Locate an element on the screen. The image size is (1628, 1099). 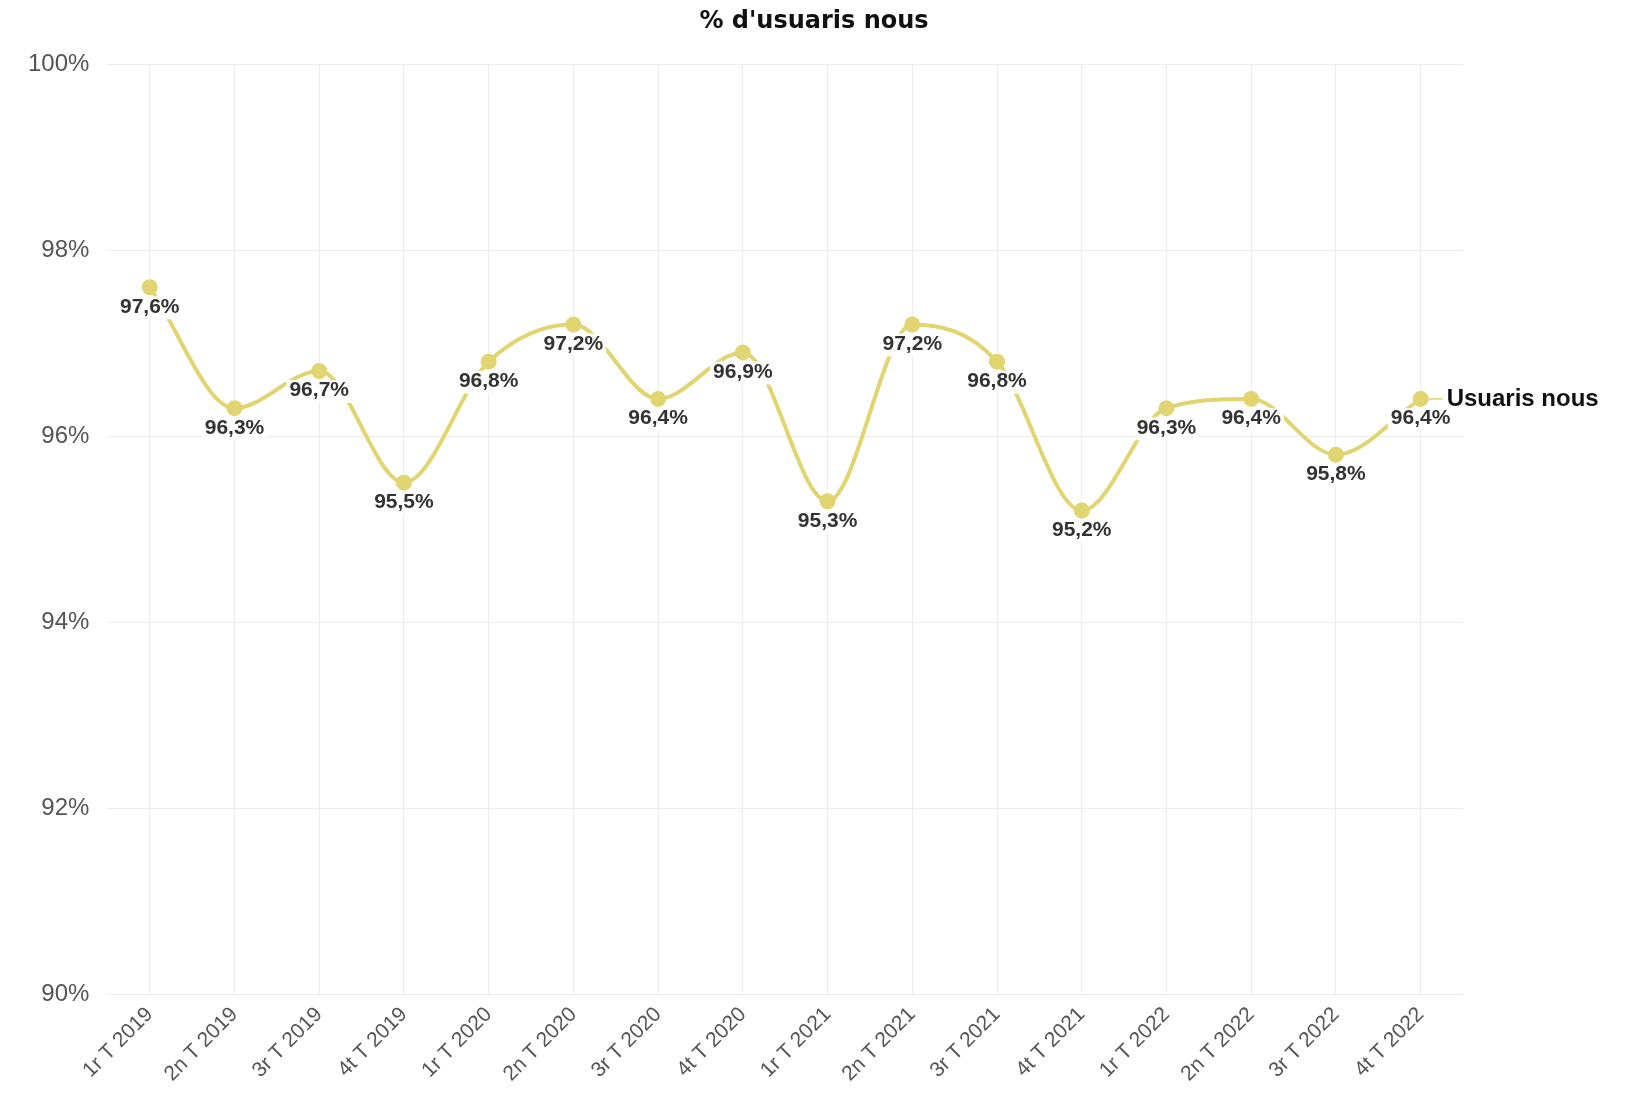
data-label: 95,3% is located at coordinates (827, 519).